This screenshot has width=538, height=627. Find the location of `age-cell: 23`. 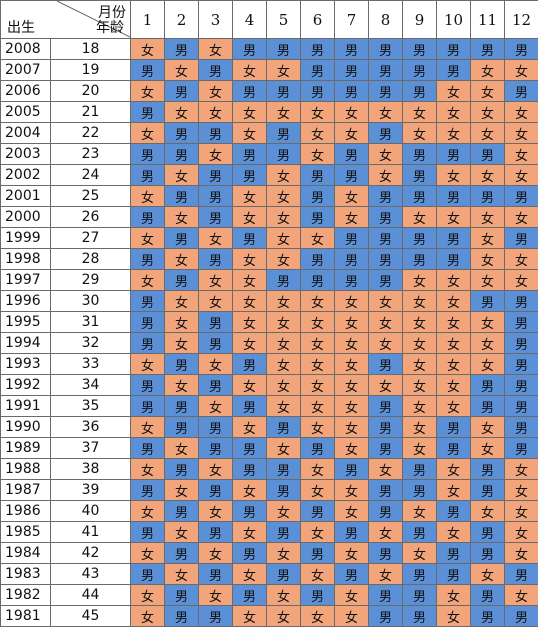

age-cell: 23 is located at coordinates (91, 154).